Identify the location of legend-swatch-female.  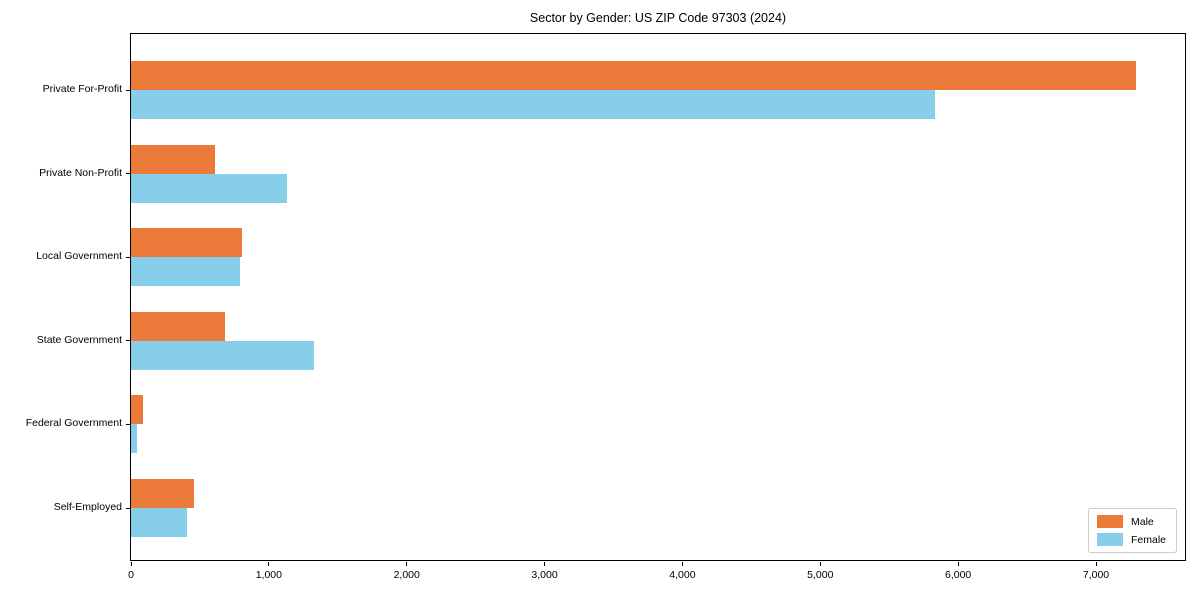
(1109, 539).